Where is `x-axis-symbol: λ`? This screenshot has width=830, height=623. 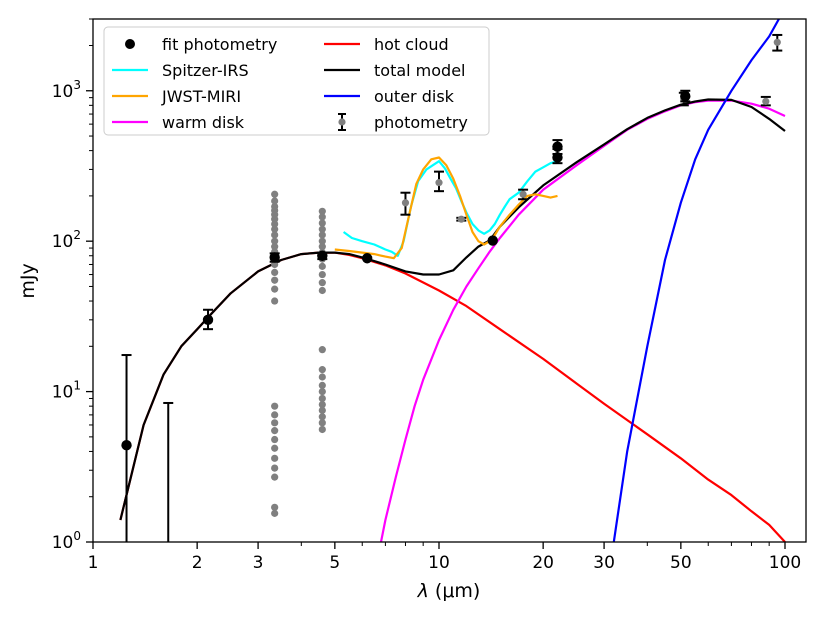
x-axis-symbol: λ is located at coordinates (423, 591).